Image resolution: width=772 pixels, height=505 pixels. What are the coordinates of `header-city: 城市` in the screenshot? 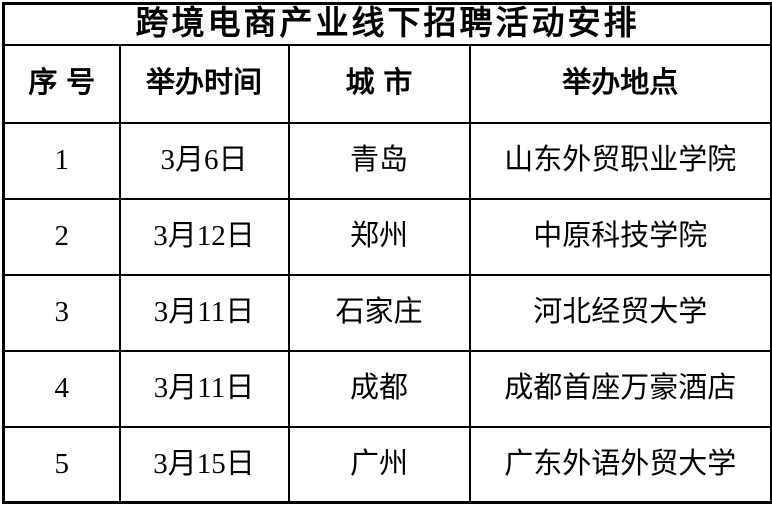 It's located at (379, 83).